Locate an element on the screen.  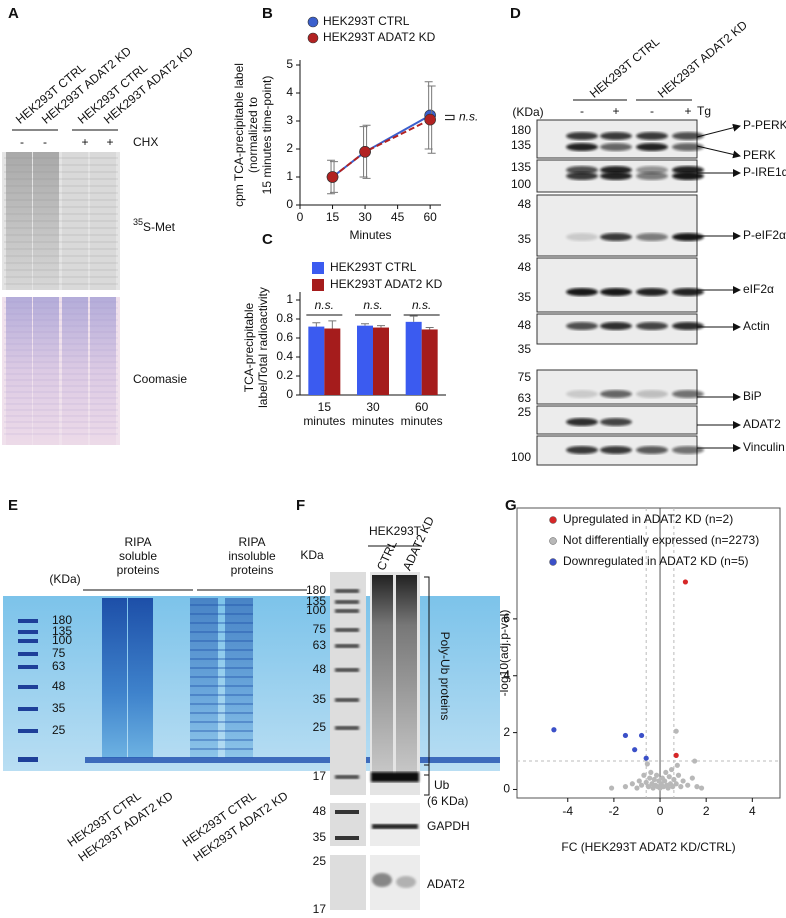
arrow is located at coordinates (718, 130).